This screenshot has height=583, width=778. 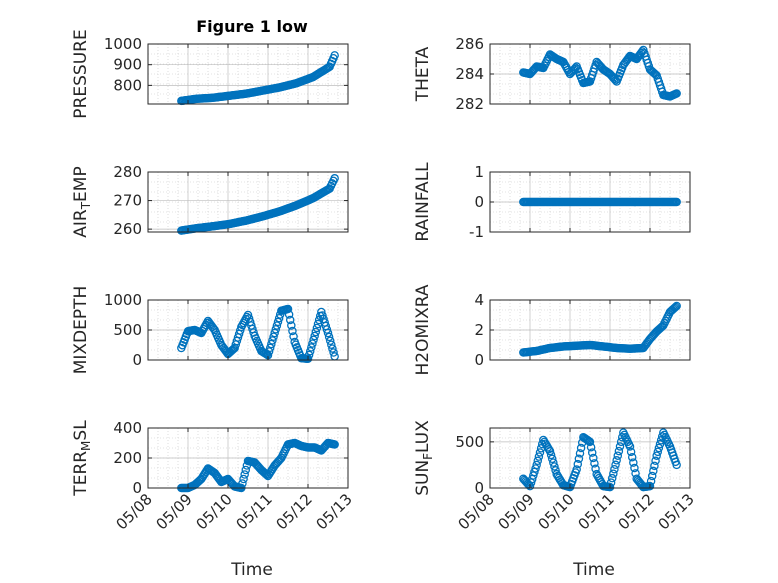 I want to click on y-tick-label: 286, so click(x=469, y=44).